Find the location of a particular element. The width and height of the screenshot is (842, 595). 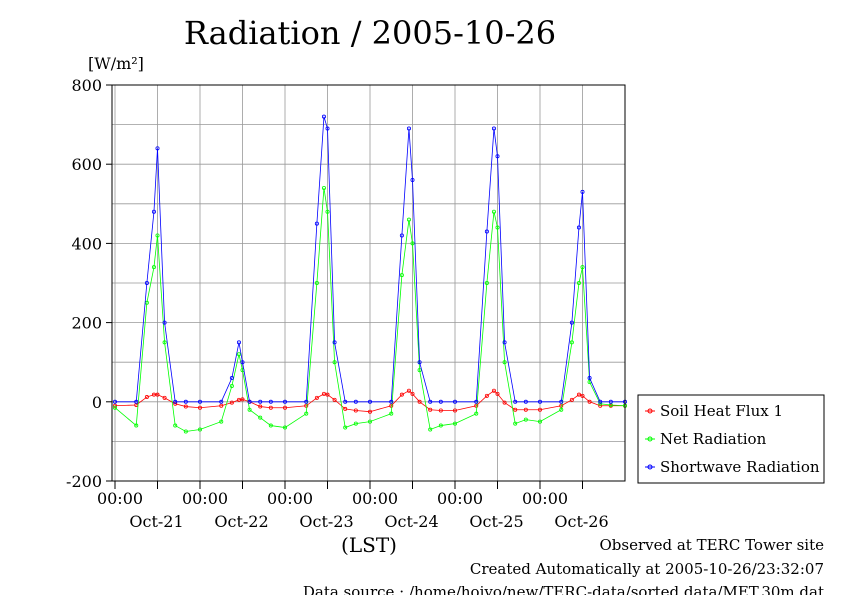

x-tick-date: Oct-26 is located at coordinates (581, 521).